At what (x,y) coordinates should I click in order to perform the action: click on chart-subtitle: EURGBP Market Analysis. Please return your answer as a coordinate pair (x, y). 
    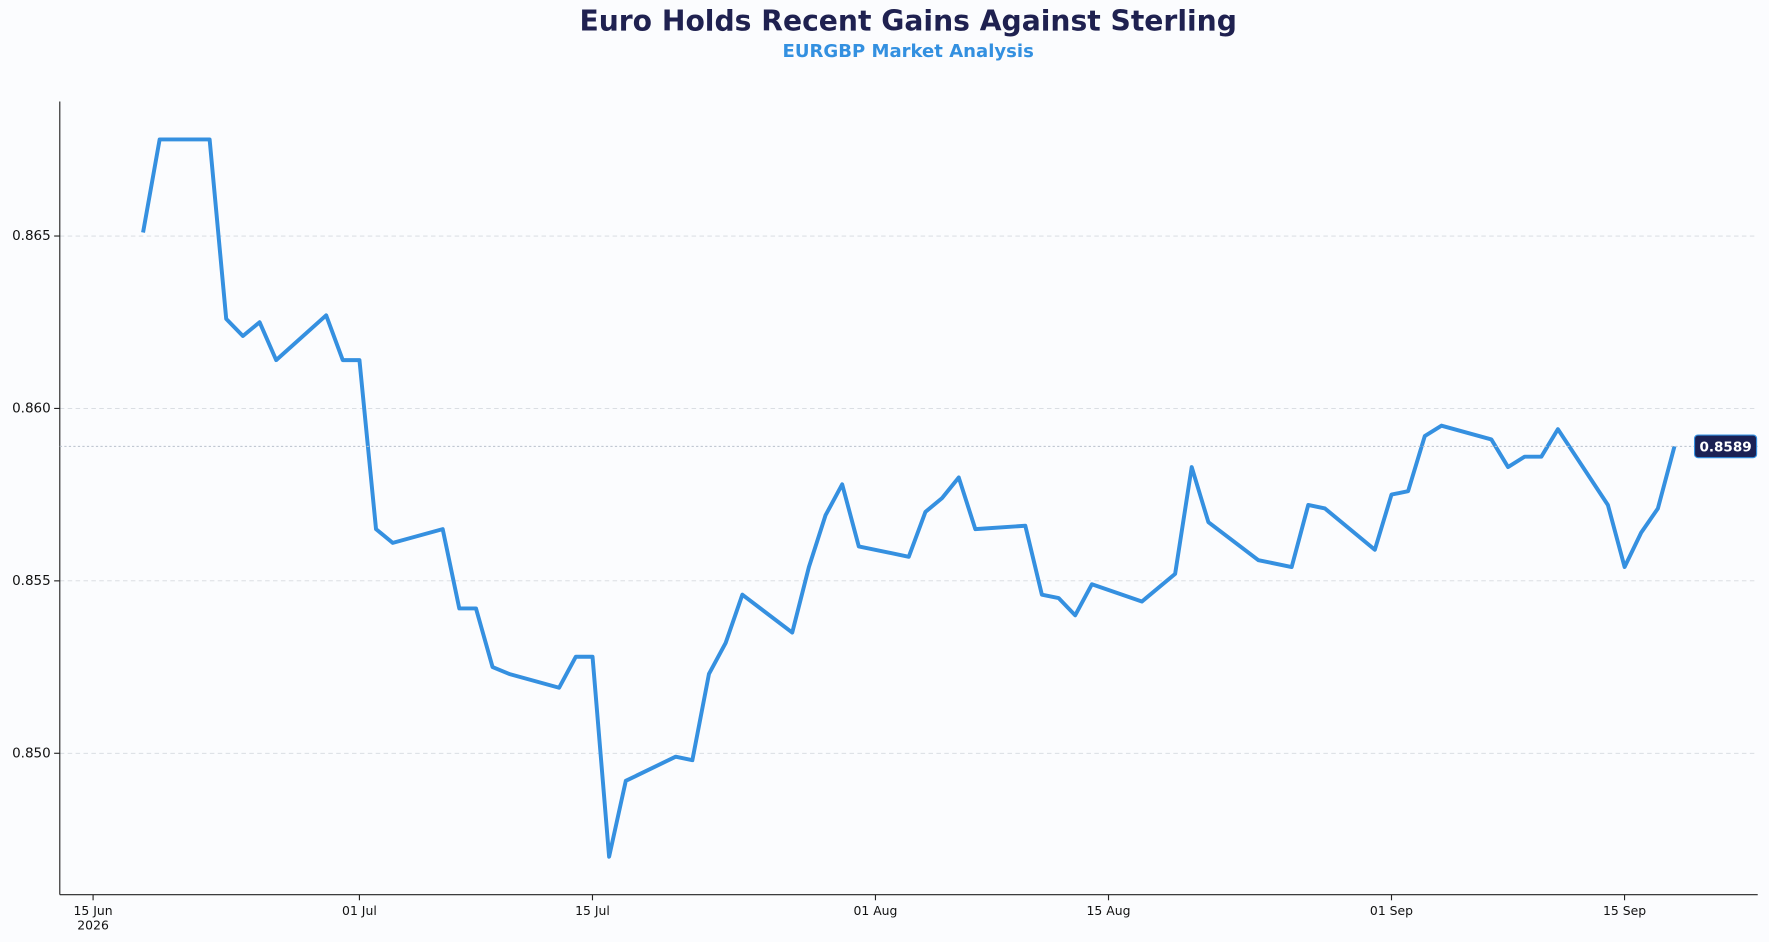
    Looking at the image, I should click on (908, 51).